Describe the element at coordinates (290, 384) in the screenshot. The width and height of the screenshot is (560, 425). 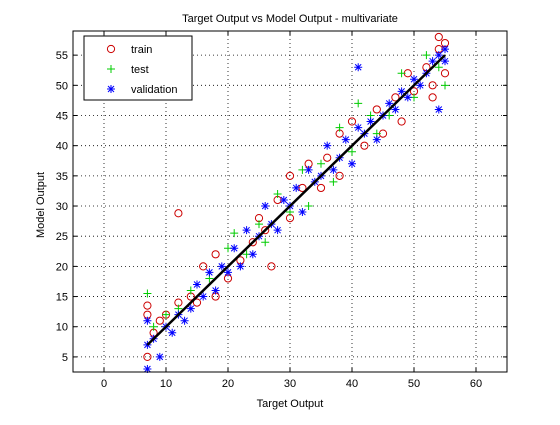
I see `x-tick-label: 30` at that location.